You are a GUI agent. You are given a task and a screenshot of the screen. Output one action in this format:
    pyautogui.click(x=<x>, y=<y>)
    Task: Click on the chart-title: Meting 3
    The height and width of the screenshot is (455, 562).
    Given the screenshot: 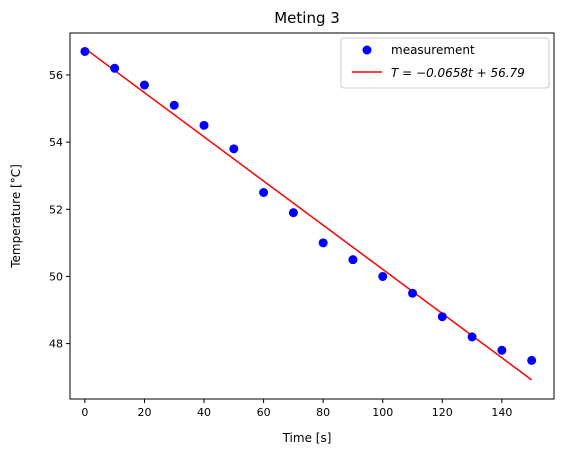 What is the action you would take?
    pyautogui.click(x=307, y=18)
    